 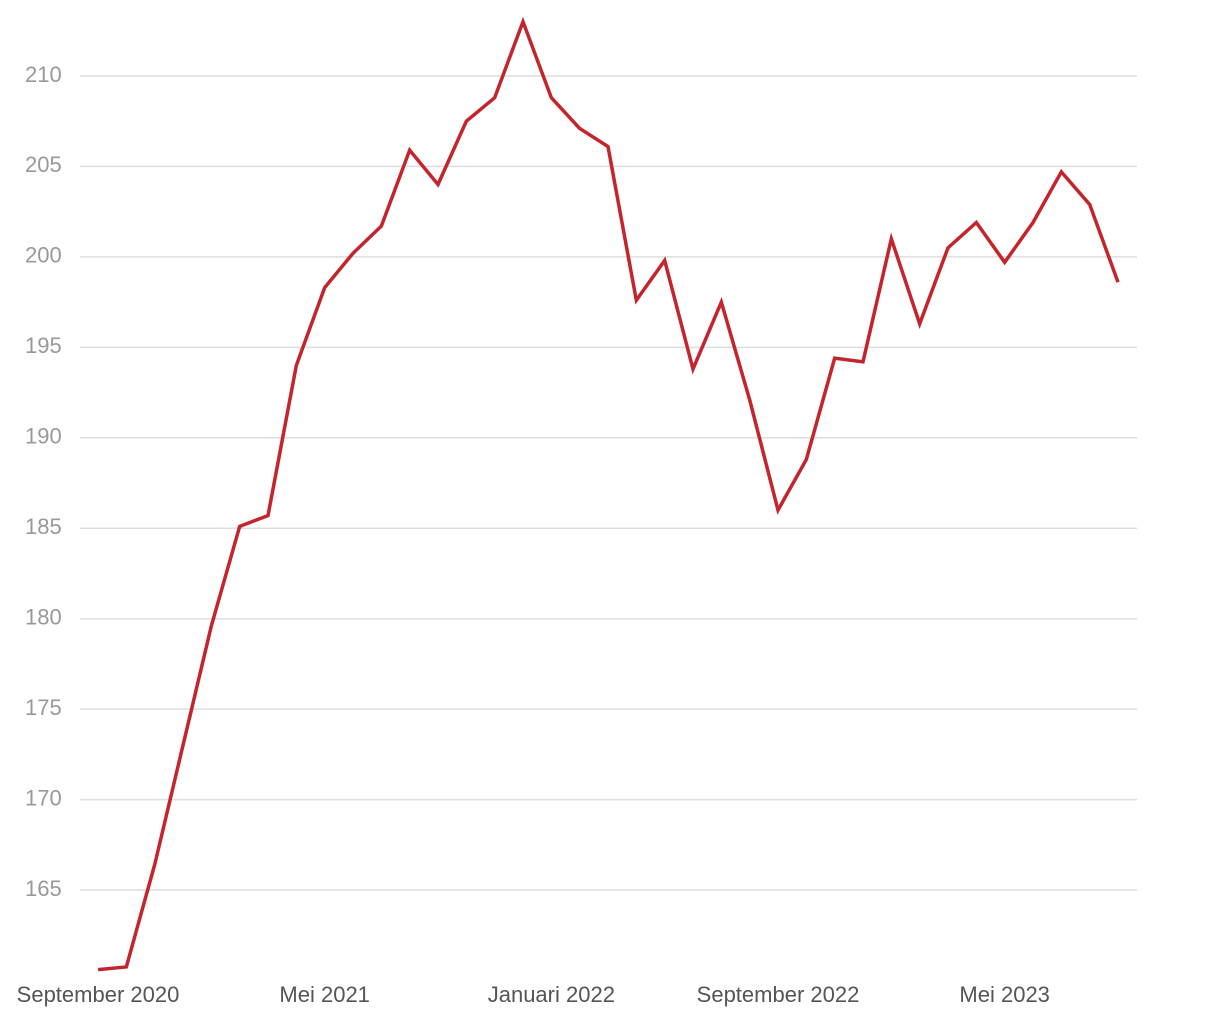 What do you see at coordinates (1004, 994) in the screenshot?
I see `x-tick-label: Mei 2023` at bounding box center [1004, 994].